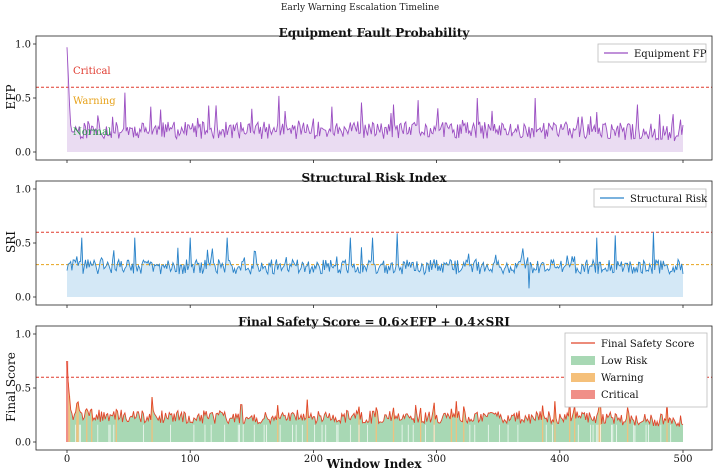  Describe the element at coordinates (313, 459) in the screenshot. I see `x-tick-label: 200` at that location.